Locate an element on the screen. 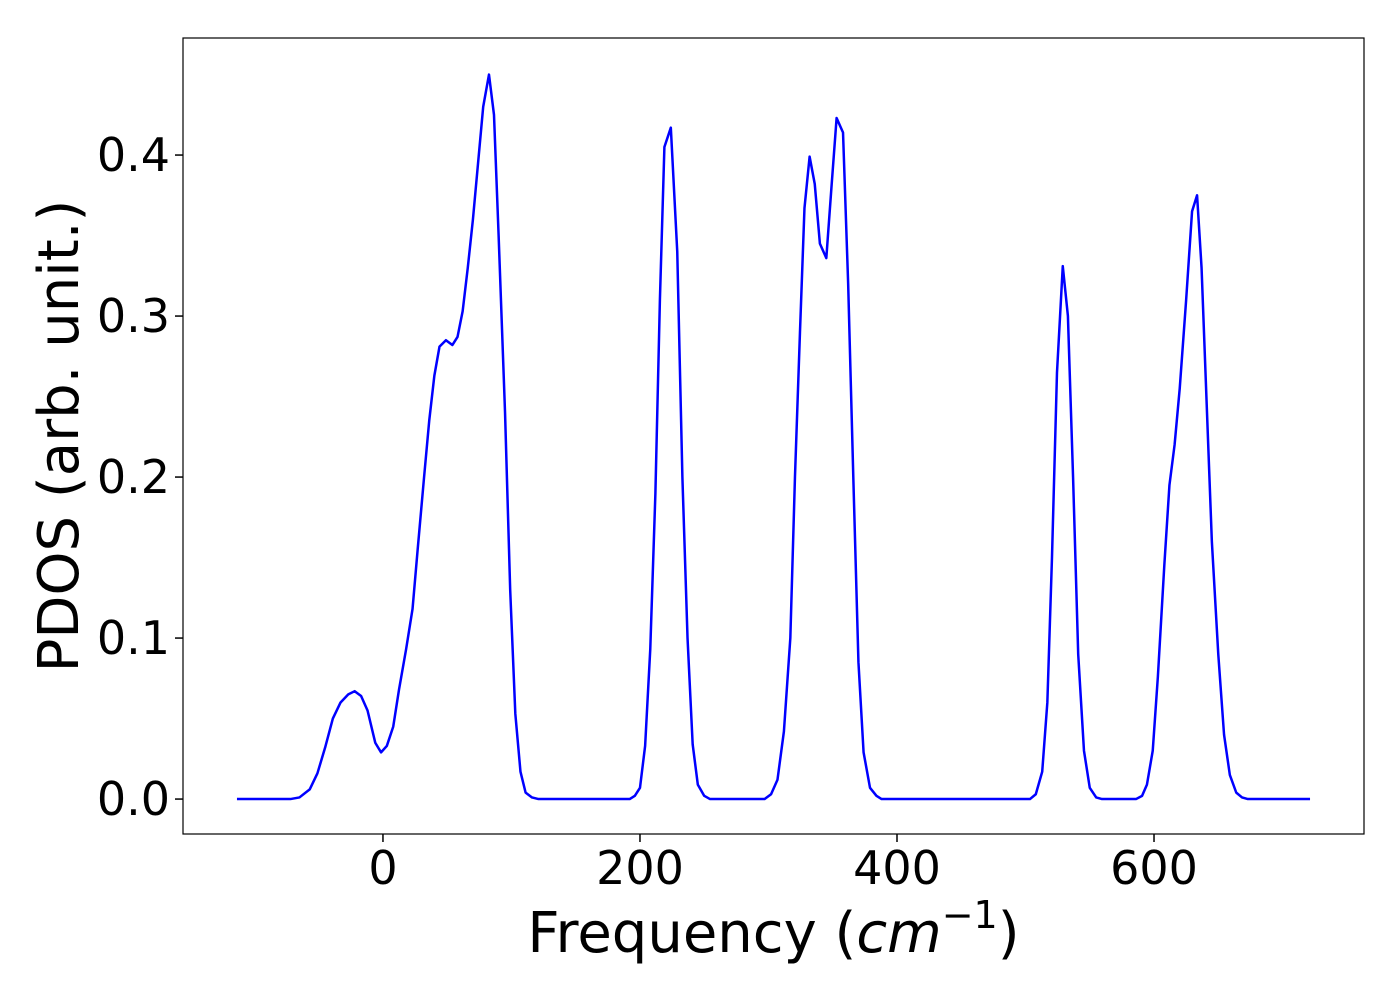 The height and width of the screenshot is (1000, 1400). y-axis-label: PDOS (arb. unit.) is located at coordinates (59, 436).